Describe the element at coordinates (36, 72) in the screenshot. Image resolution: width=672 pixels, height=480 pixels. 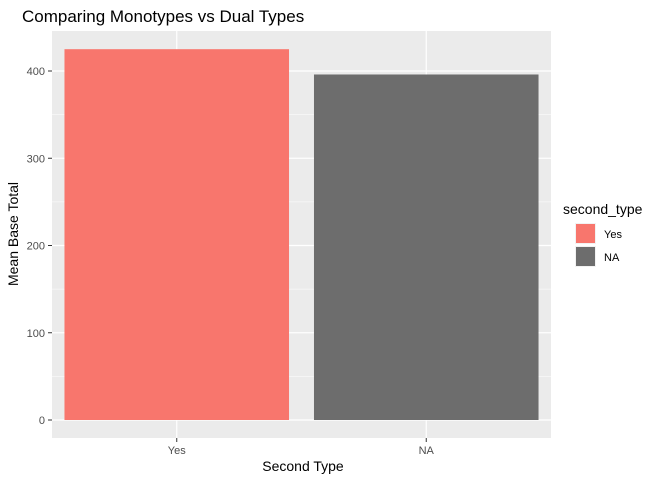
I see `y-tick-label: 400` at that location.